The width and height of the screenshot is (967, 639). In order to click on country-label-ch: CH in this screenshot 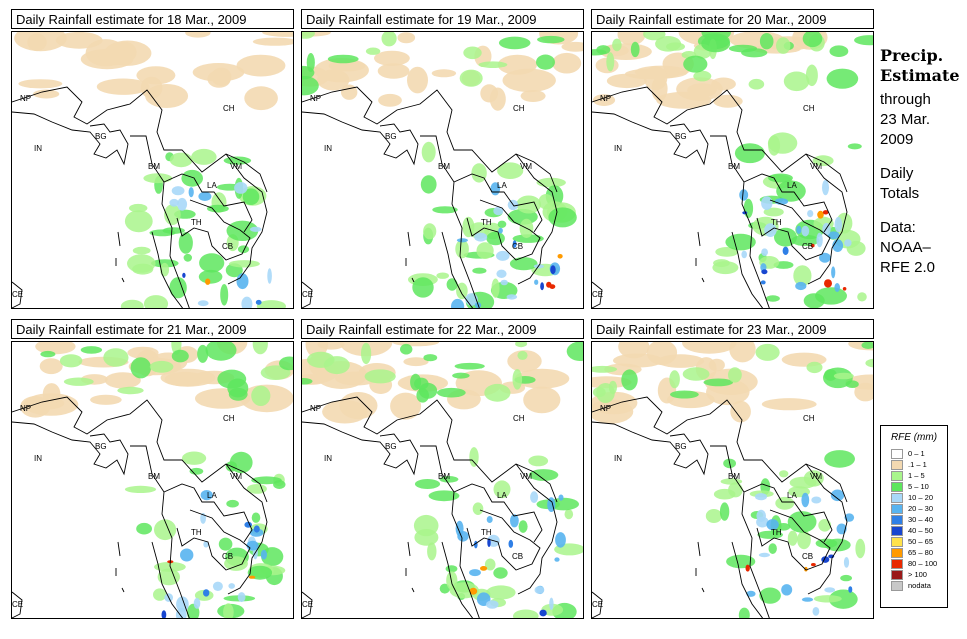, I will do `click(519, 108)`.